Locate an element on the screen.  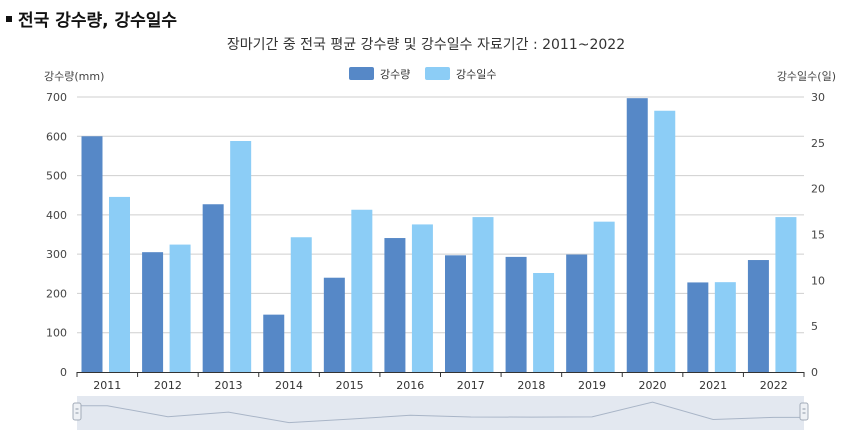
x-tick-label: 2014 is located at coordinates (289, 385).